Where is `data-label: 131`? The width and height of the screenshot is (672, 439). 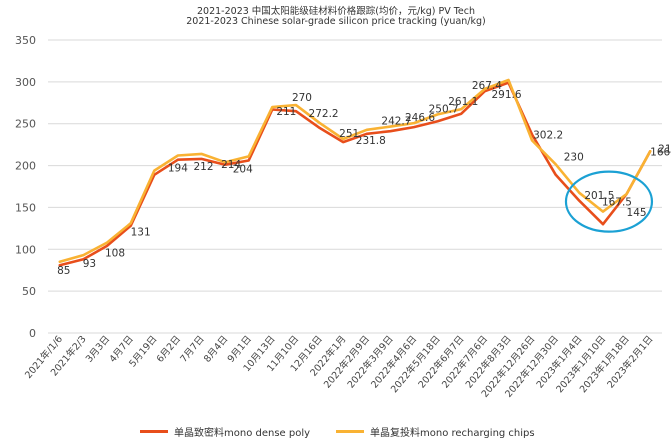
data-label: 131 is located at coordinates (141, 232).